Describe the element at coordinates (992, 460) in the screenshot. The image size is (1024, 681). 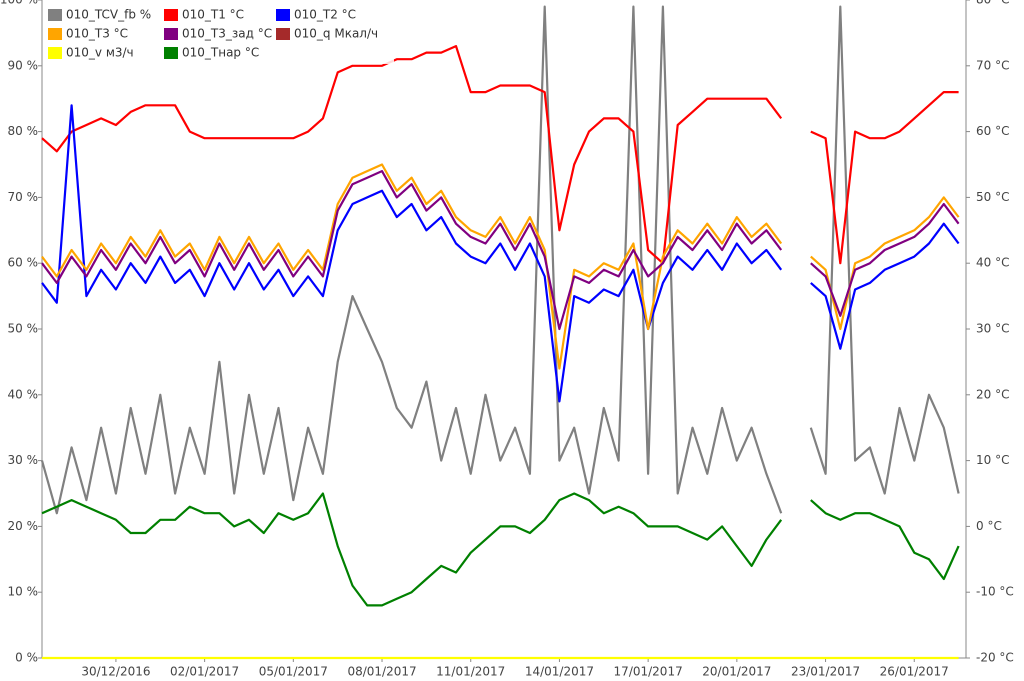
I see `y2-tick-label: 10 °C` at that location.